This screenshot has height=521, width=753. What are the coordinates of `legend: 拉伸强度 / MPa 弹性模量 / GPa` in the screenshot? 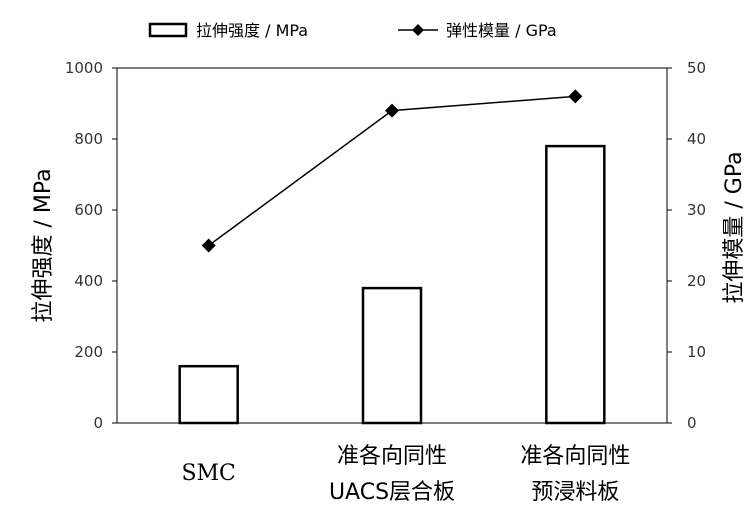 It's located at (352, 30).